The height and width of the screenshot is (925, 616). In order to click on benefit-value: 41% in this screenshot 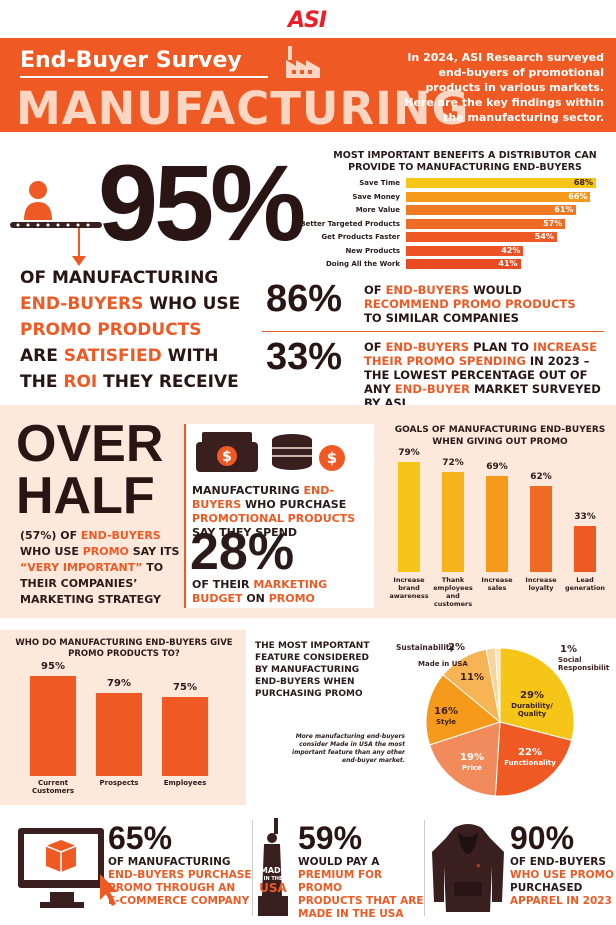, I will do `click(508, 263)`.